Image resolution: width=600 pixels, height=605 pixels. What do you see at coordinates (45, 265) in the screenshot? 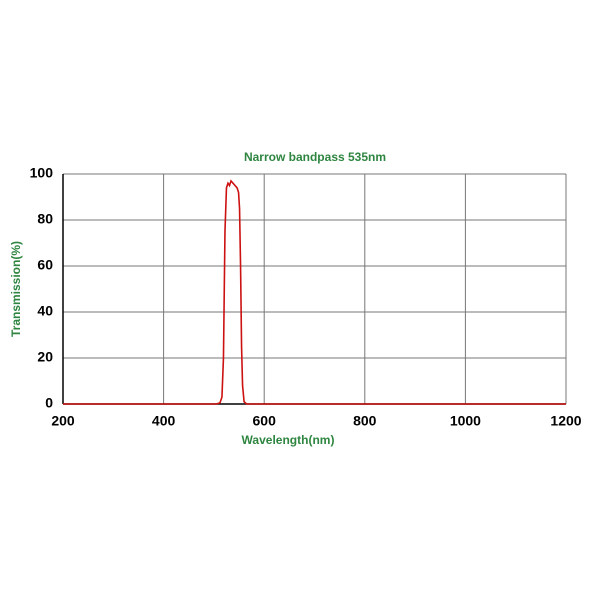
I see `y-tick-label: 60` at bounding box center [45, 265].